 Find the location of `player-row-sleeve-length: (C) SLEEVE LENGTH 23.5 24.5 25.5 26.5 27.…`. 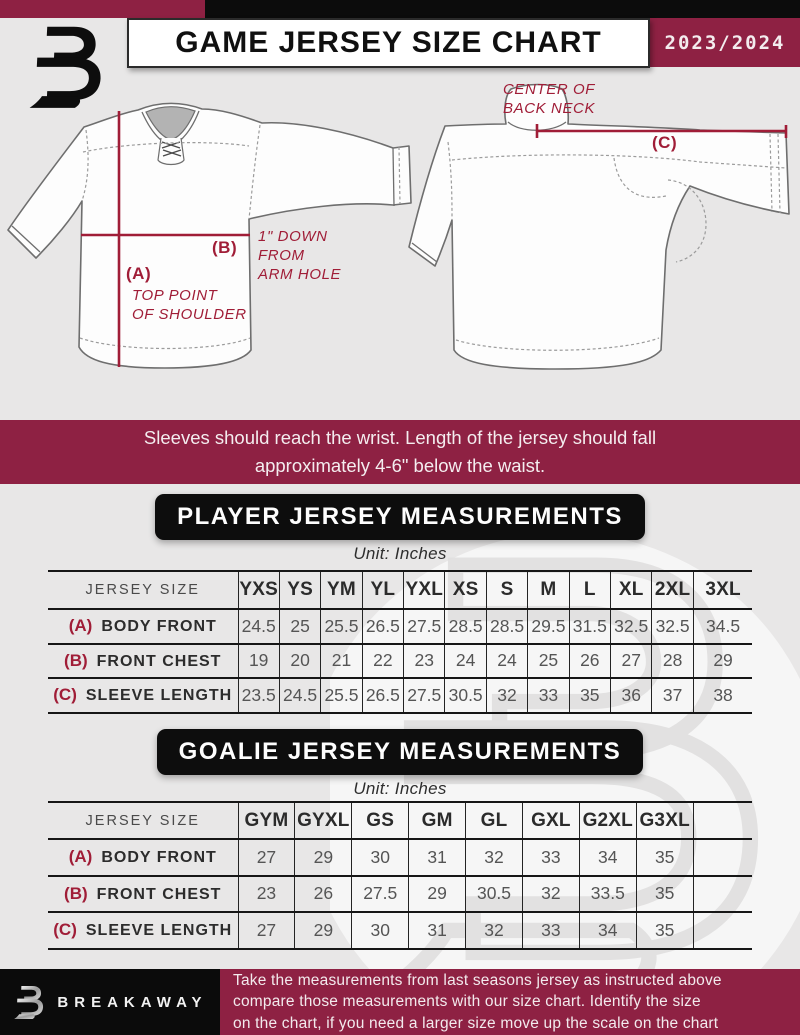

player-row-sleeve-length: (C) SLEEVE LENGTH 23.5 24.5 25.5 26.5 27.… is located at coordinates (400, 695).